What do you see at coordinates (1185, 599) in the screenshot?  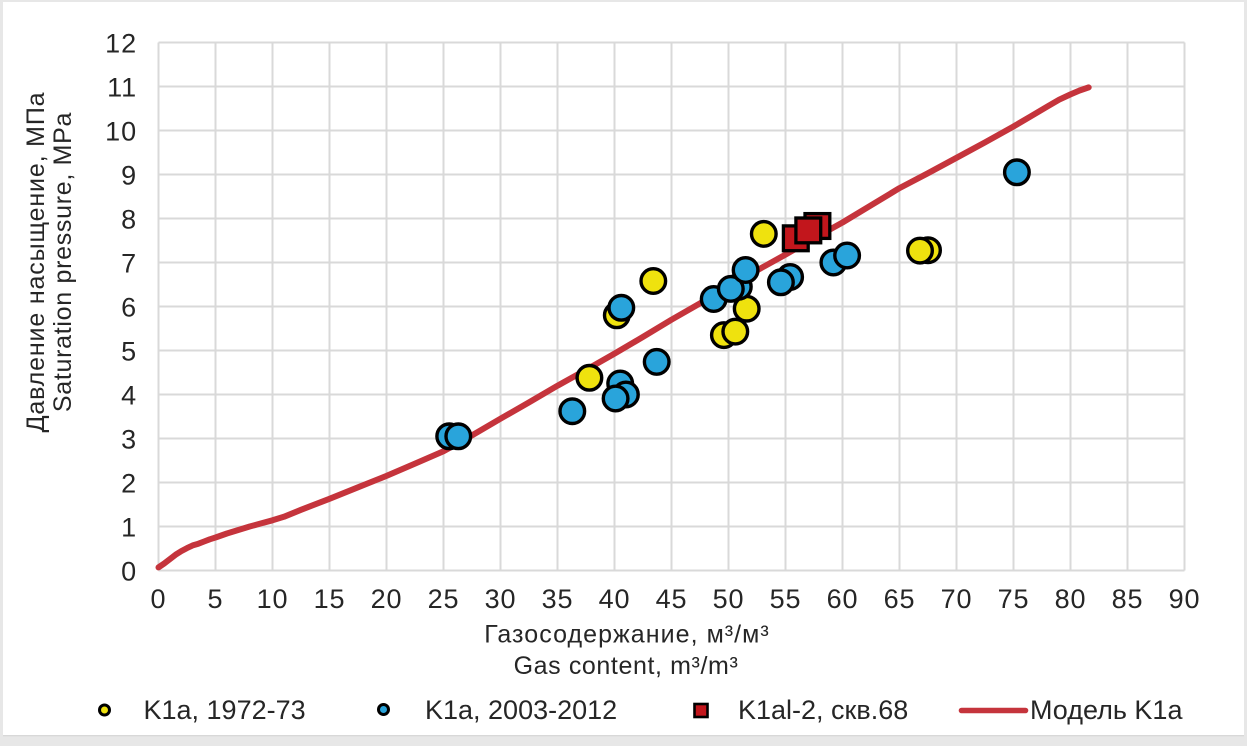 I see `svg-text: 90` at bounding box center [1185, 599].